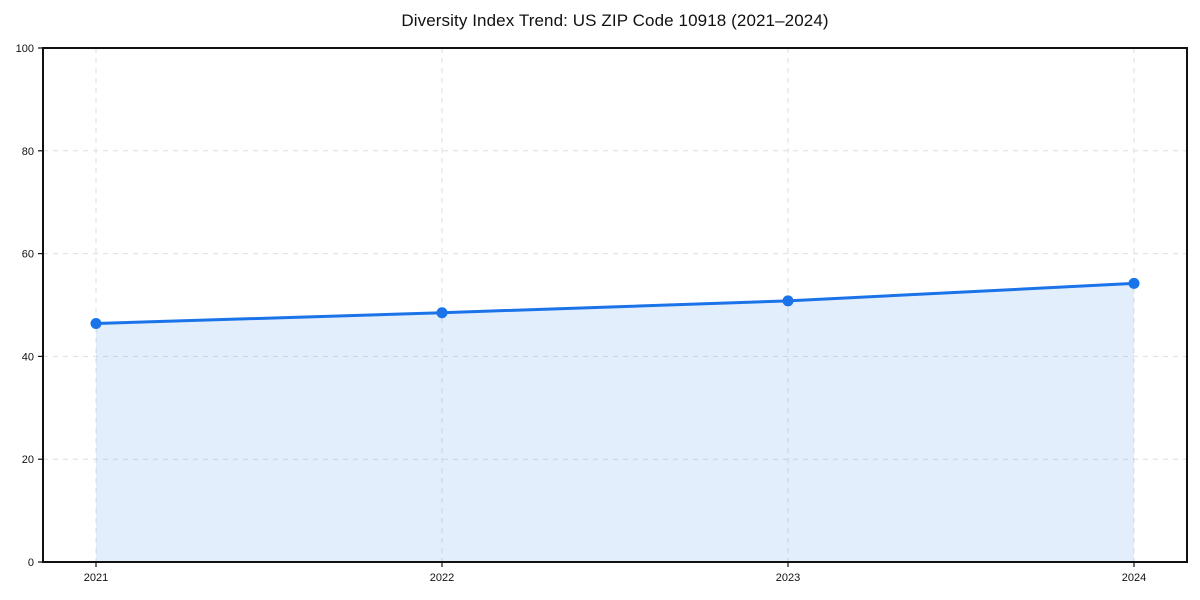  I want to click on trend-line, so click(615, 303).